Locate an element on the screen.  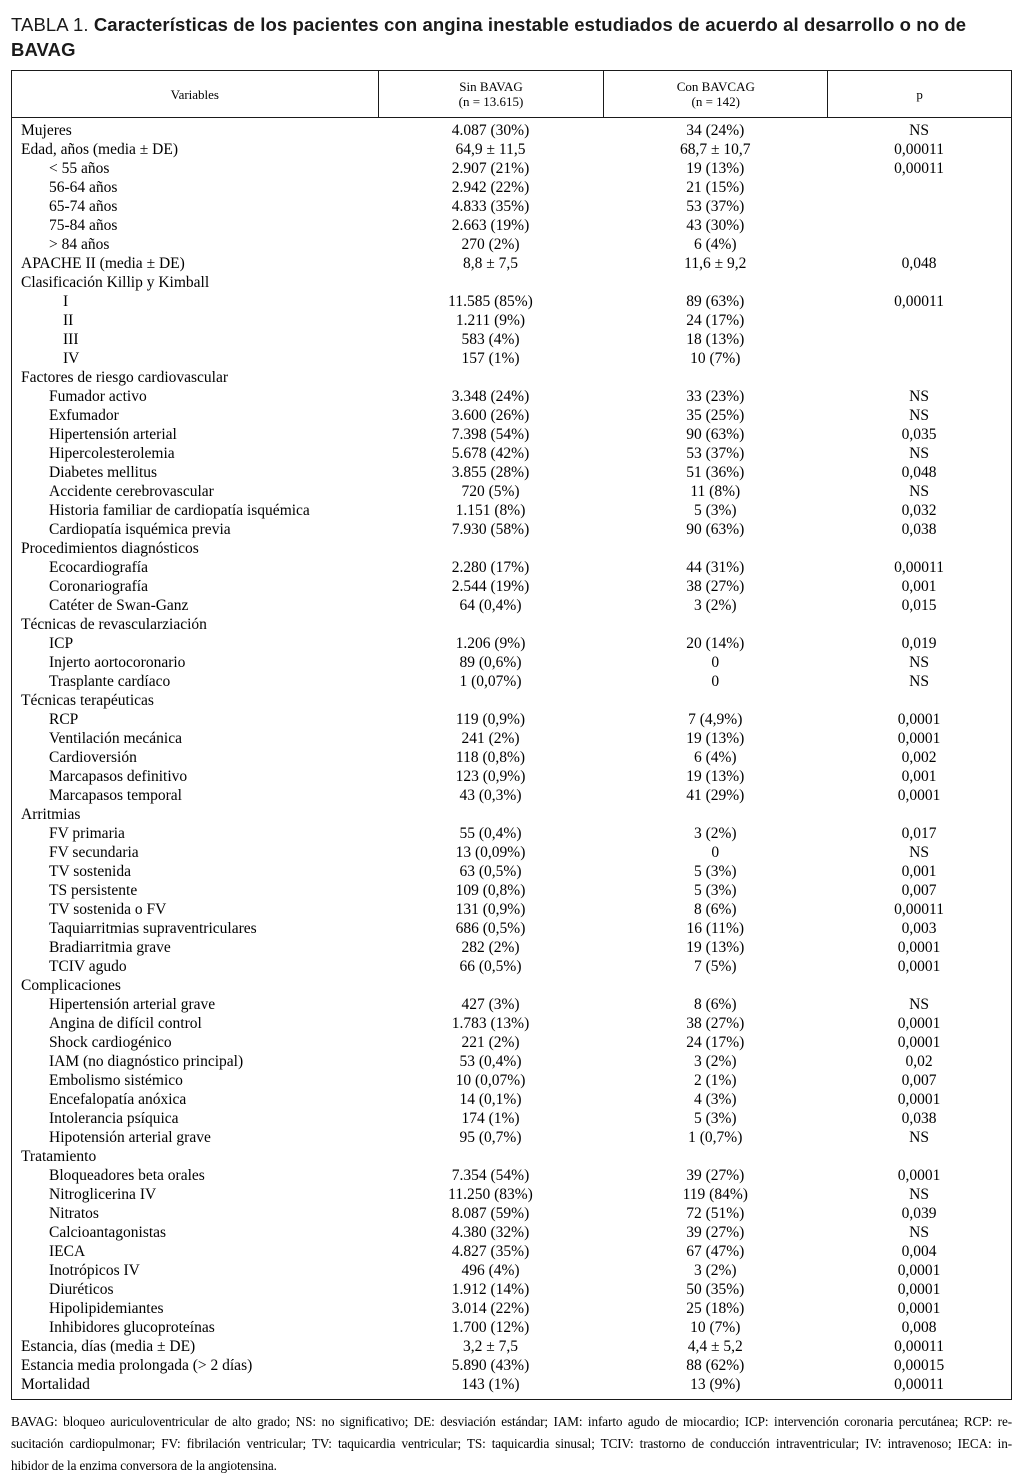
row-label: Estancia media prolongada (> 2 días) is located at coordinates (137, 1365).